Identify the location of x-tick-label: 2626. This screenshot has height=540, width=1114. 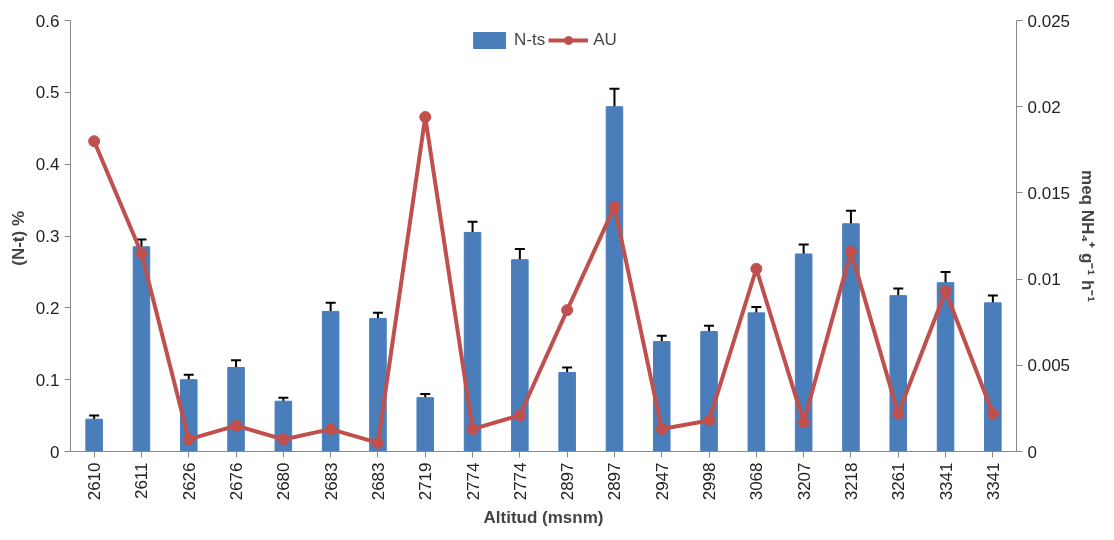
(189, 481).